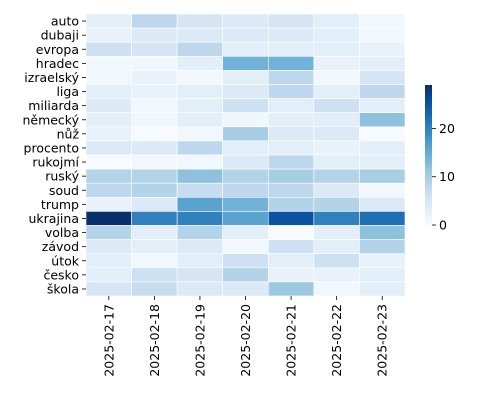 The width and height of the screenshot is (500, 400). I want to click on colorbar-gradient, so click(428, 155).